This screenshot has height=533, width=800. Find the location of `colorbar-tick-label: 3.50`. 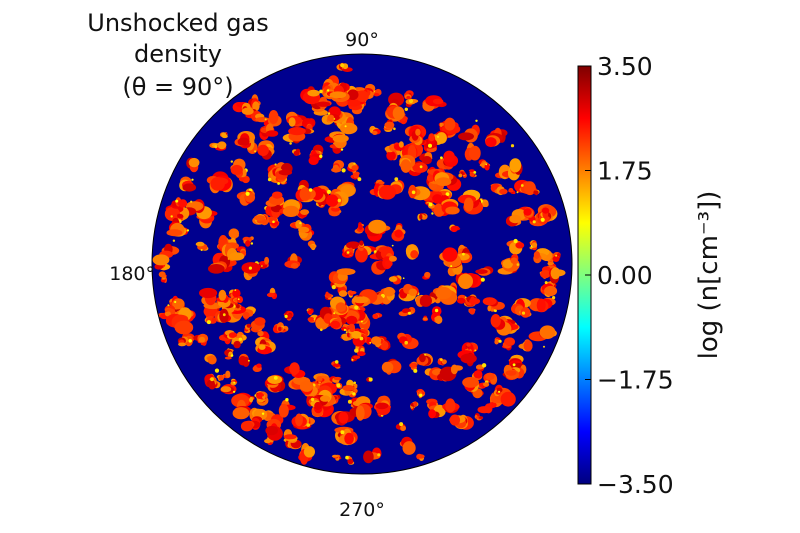

colorbar-tick-label: 3.50 is located at coordinates (625, 66).